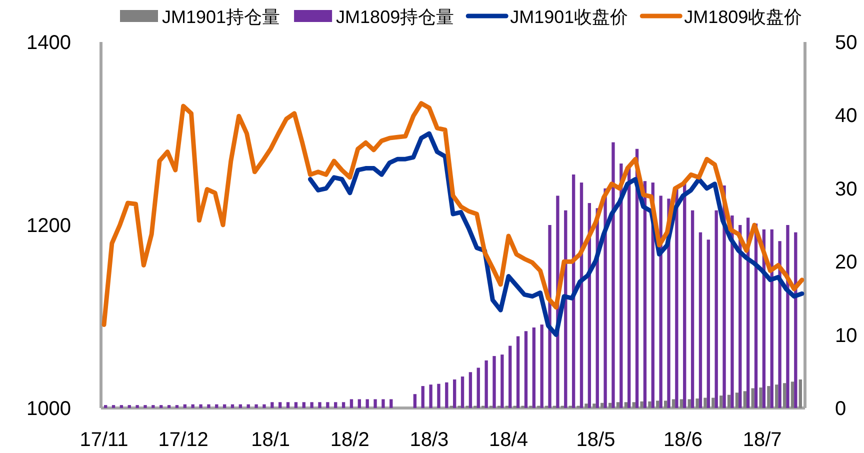 The image size is (864, 453). What do you see at coordinates (846, 189) in the screenshot?
I see `y2-tick-label: 30` at bounding box center [846, 189].